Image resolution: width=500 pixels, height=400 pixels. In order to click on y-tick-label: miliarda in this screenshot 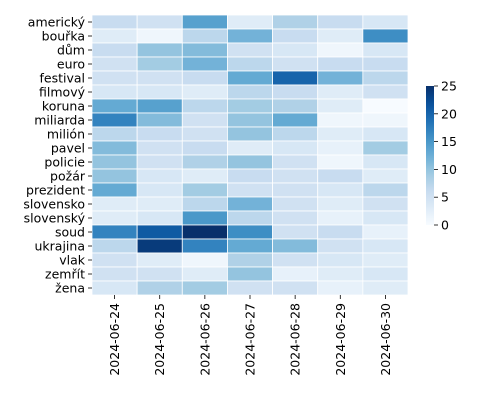, I will do `click(59, 120)`.